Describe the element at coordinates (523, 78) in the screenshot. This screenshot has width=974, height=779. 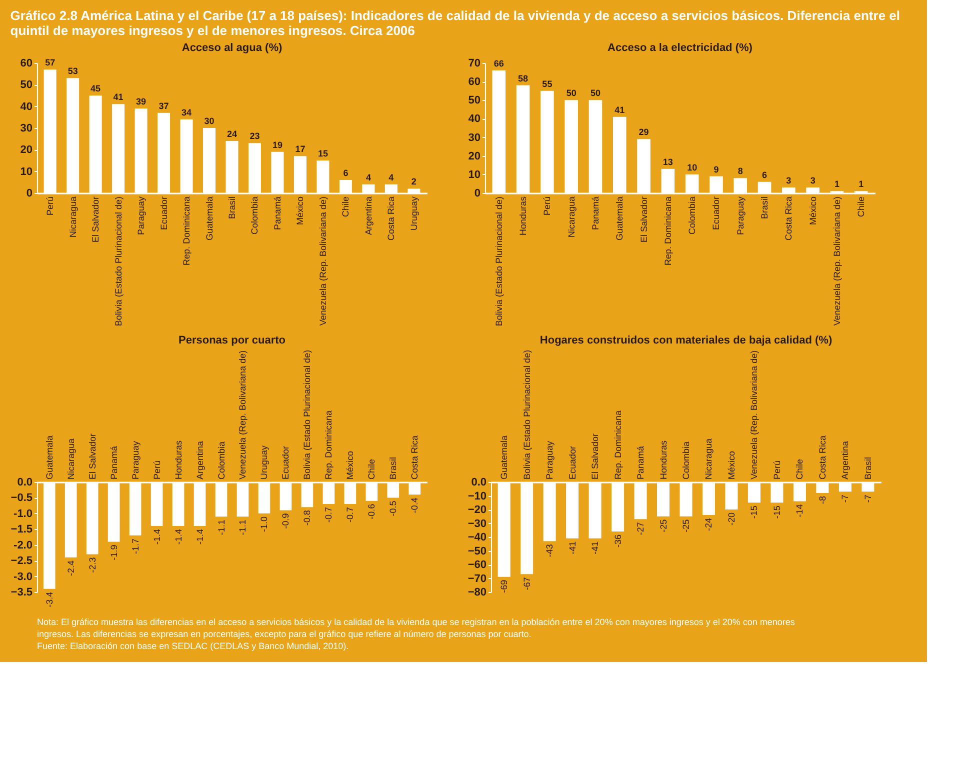
I see `data-label: 58` at that location.